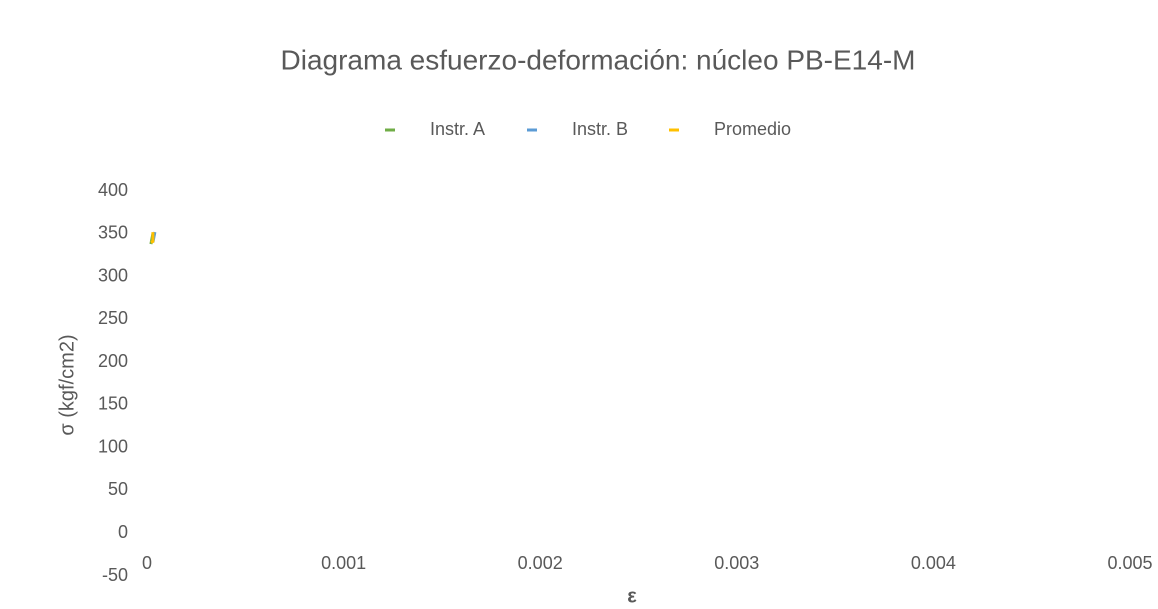 This screenshot has height=609, width=1158. What do you see at coordinates (632, 596) in the screenshot?
I see `x-axis-label: ε` at bounding box center [632, 596].